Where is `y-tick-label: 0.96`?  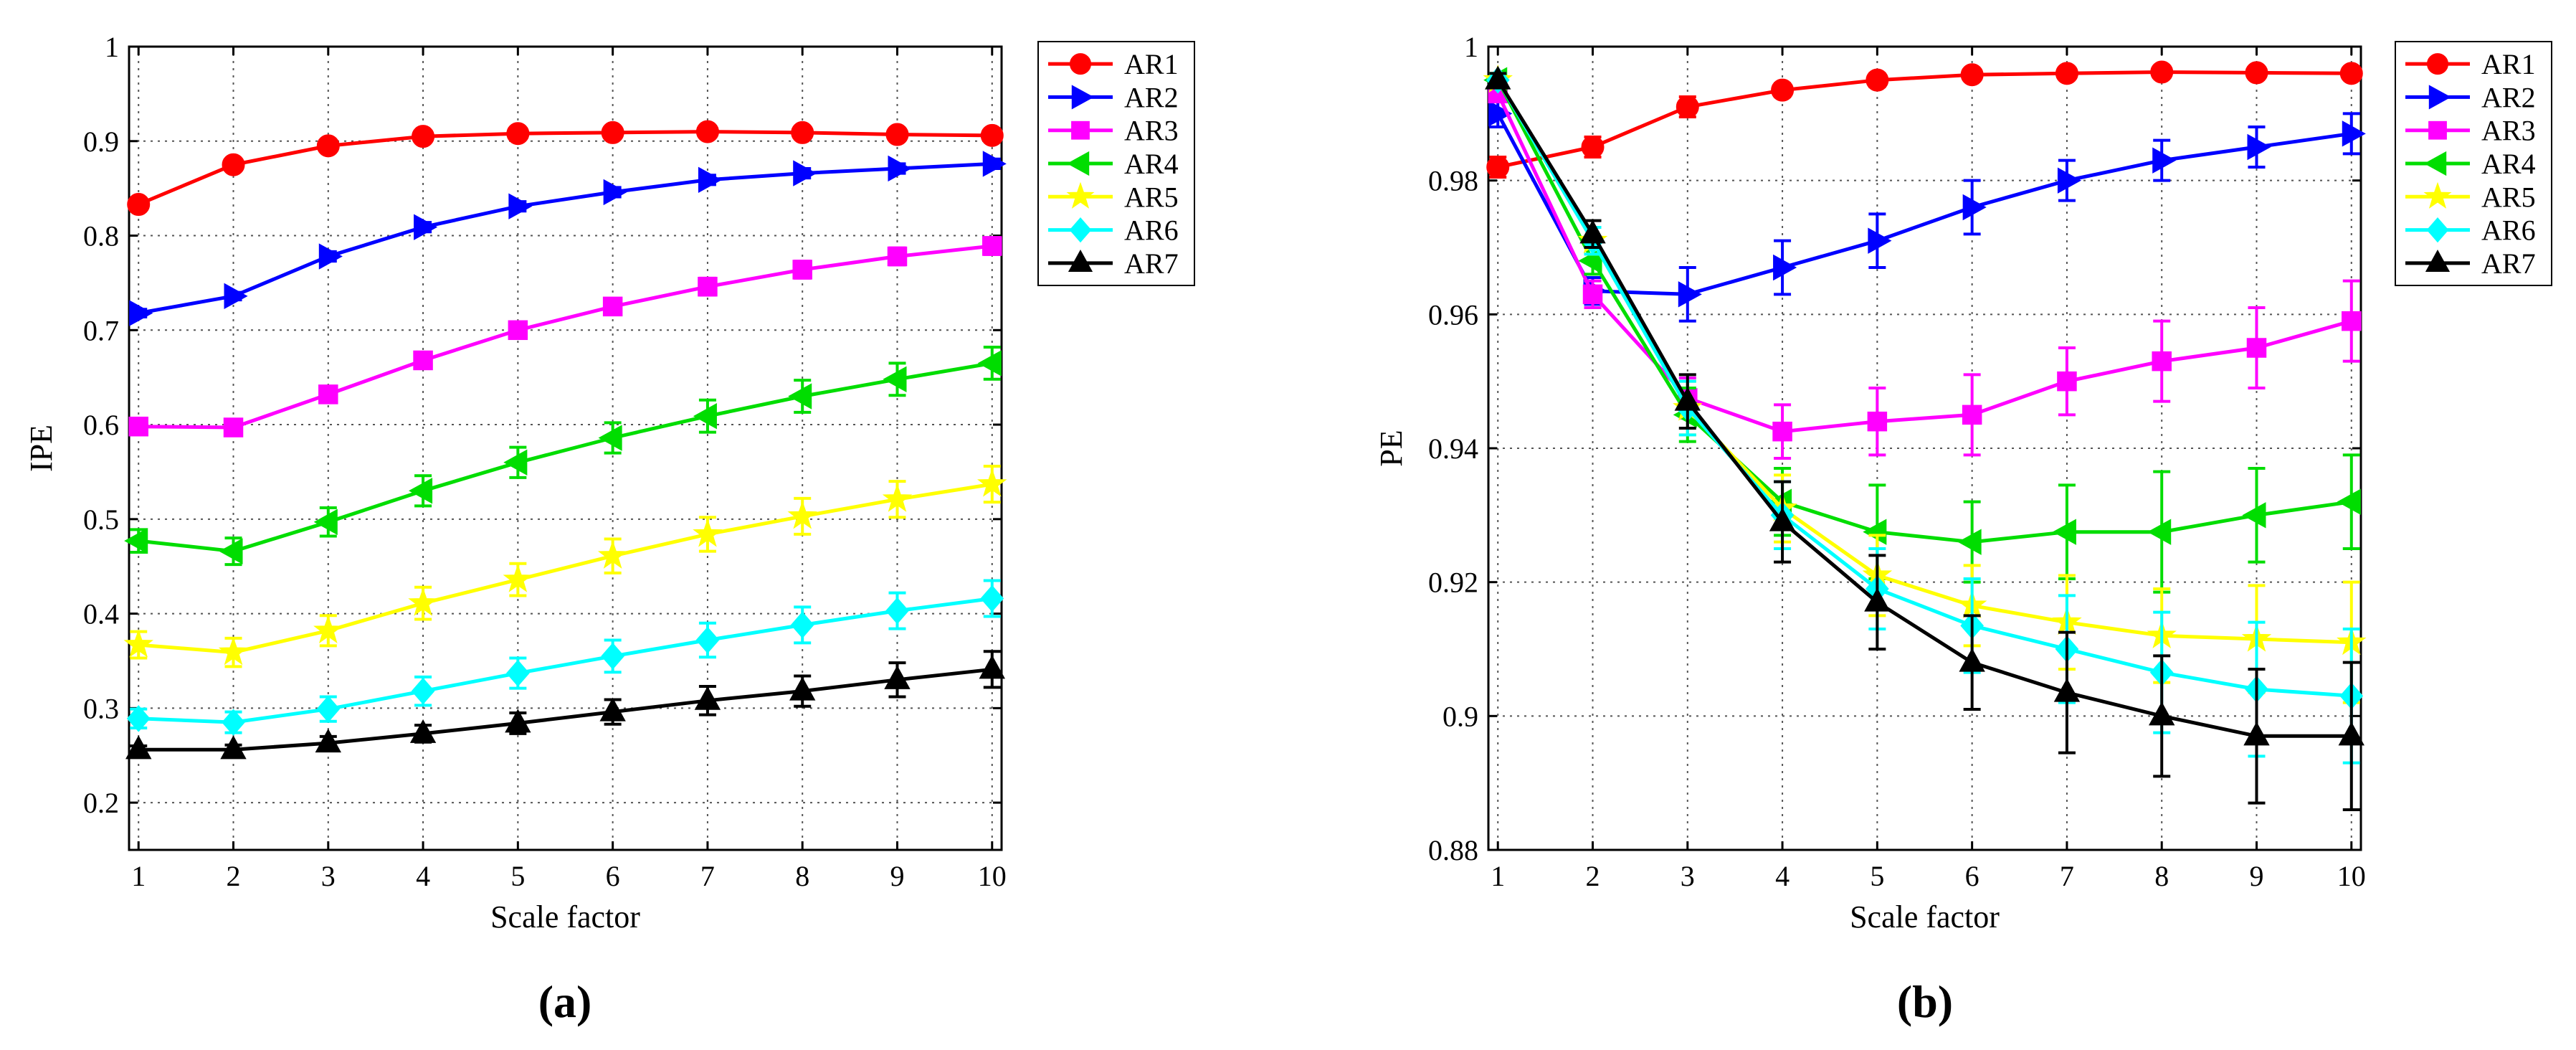
y-tick-label: 0.96 is located at coordinates (1453, 314).